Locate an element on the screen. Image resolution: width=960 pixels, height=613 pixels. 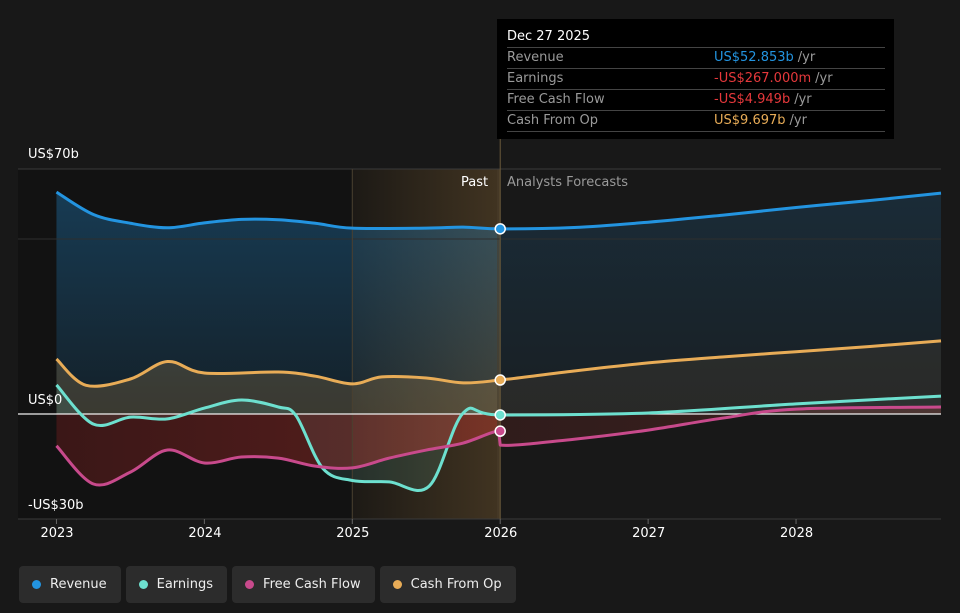
forecast-label: Analysts Forecasts is located at coordinates (567, 182).